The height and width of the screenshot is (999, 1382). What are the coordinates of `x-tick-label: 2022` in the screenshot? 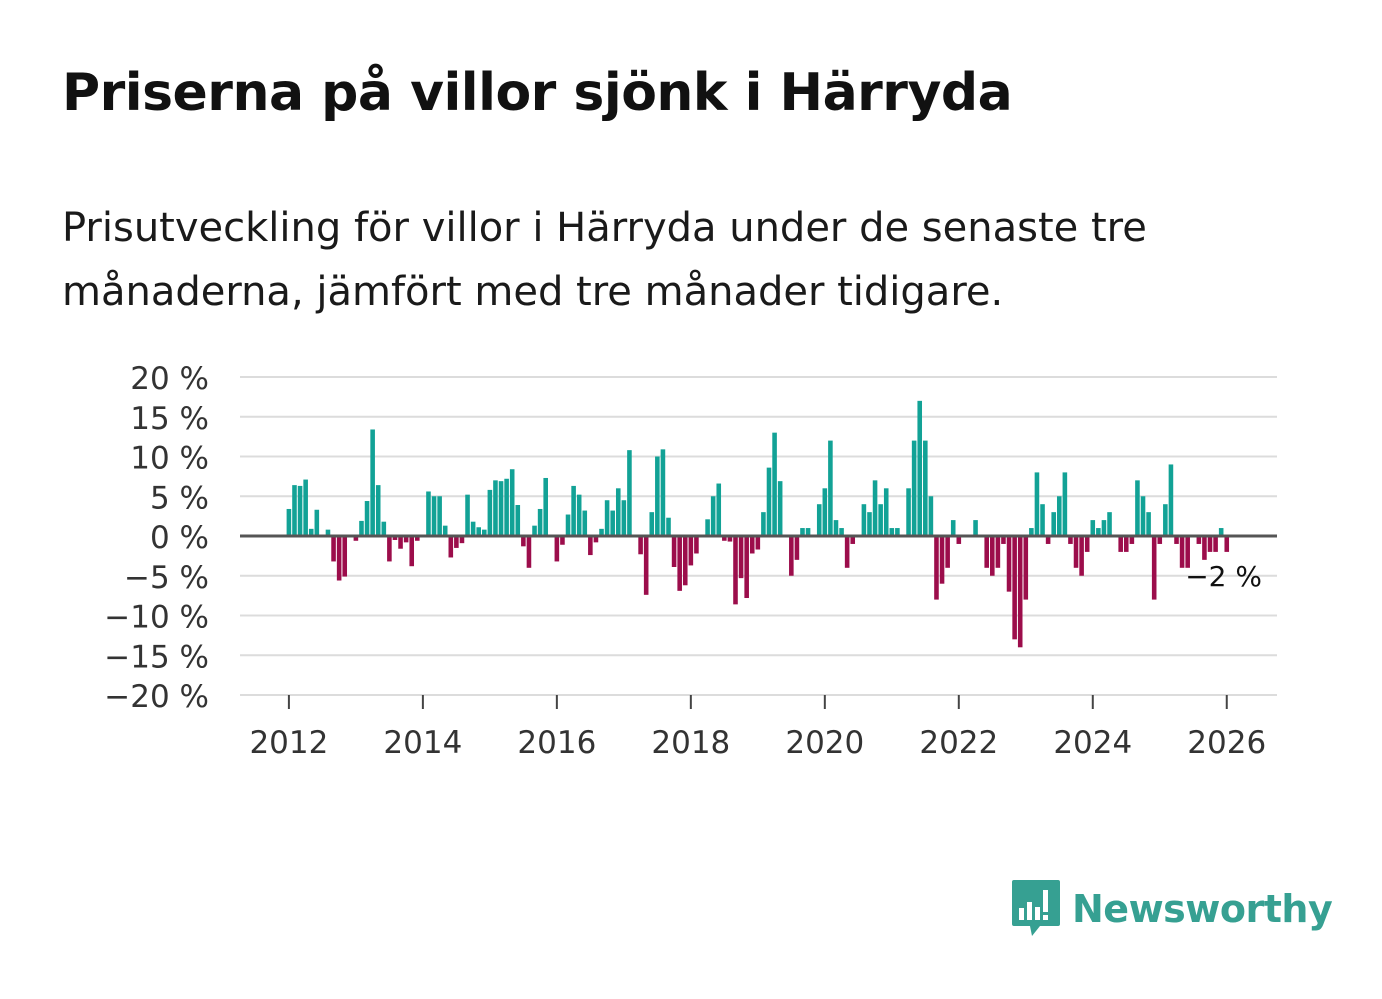 It's located at (958, 743).